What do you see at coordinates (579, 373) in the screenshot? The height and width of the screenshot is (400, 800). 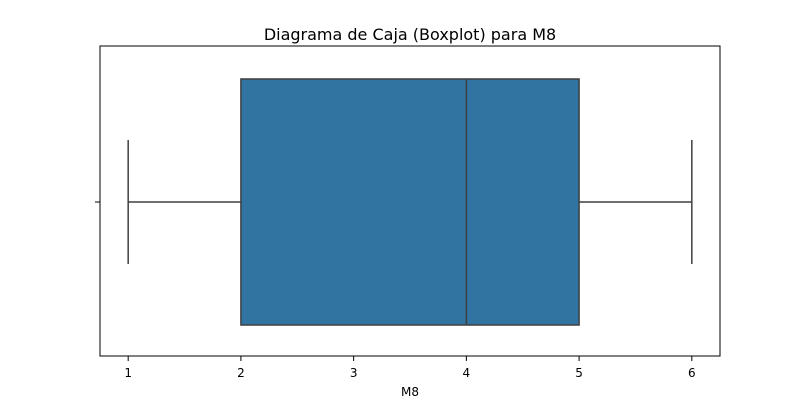 I see `x-tick-label: 5` at bounding box center [579, 373].